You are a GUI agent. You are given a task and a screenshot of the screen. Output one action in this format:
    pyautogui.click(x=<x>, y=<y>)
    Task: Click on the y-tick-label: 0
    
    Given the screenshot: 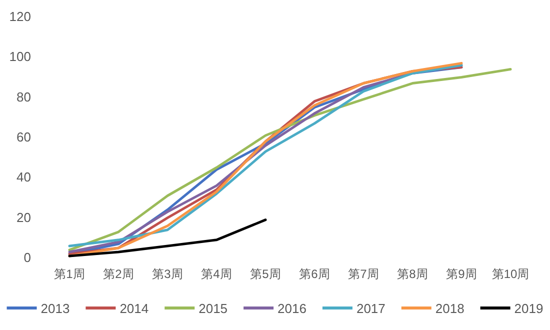 What is the action you would take?
    pyautogui.click(x=27, y=257)
    